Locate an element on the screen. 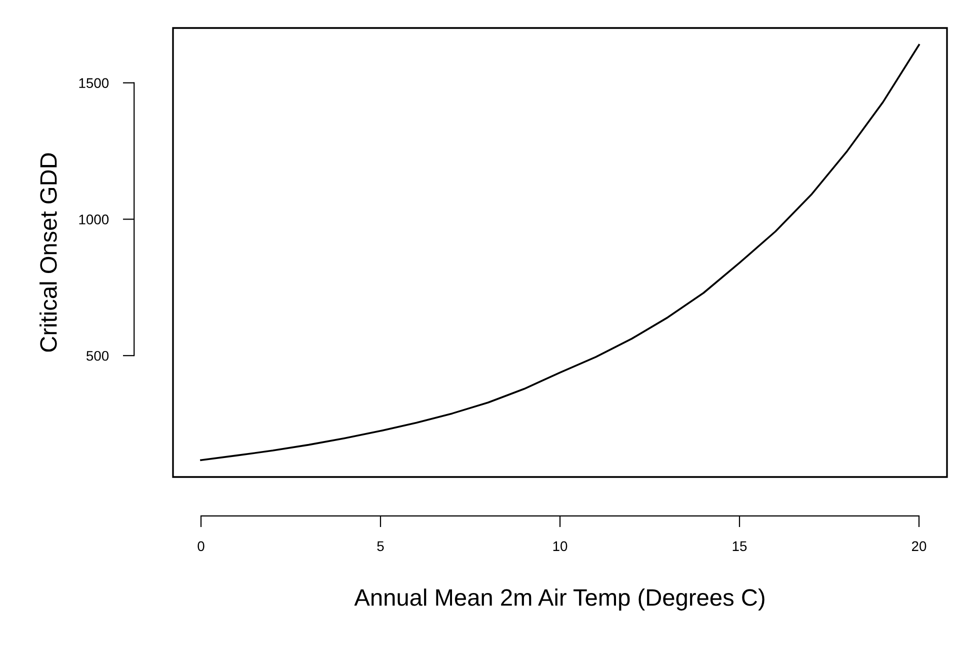  y-tick-label: 1000 is located at coordinates (94, 219).